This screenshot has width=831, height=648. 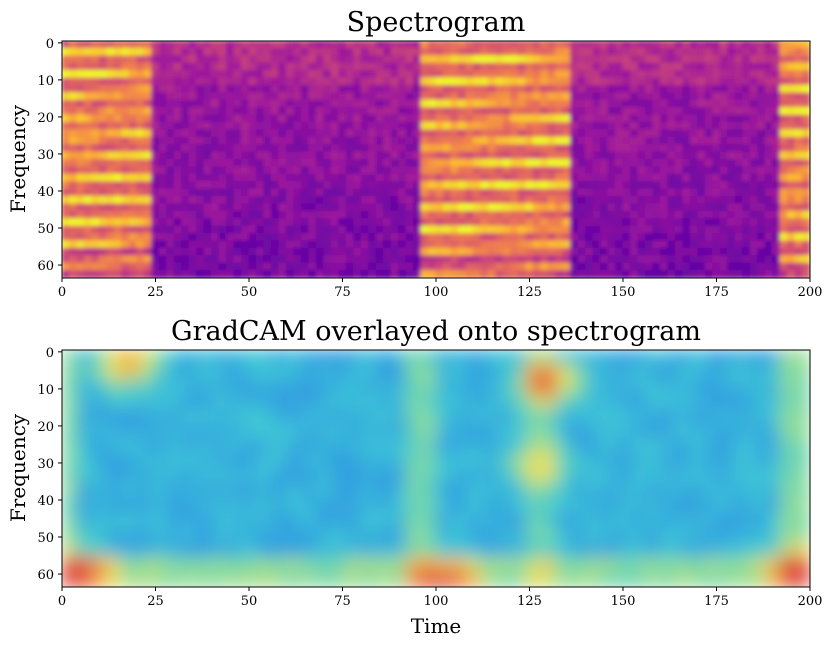 What do you see at coordinates (45, 390) in the screenshot?
I see `y-tick-label: 10` at bounding box center [45, 390].